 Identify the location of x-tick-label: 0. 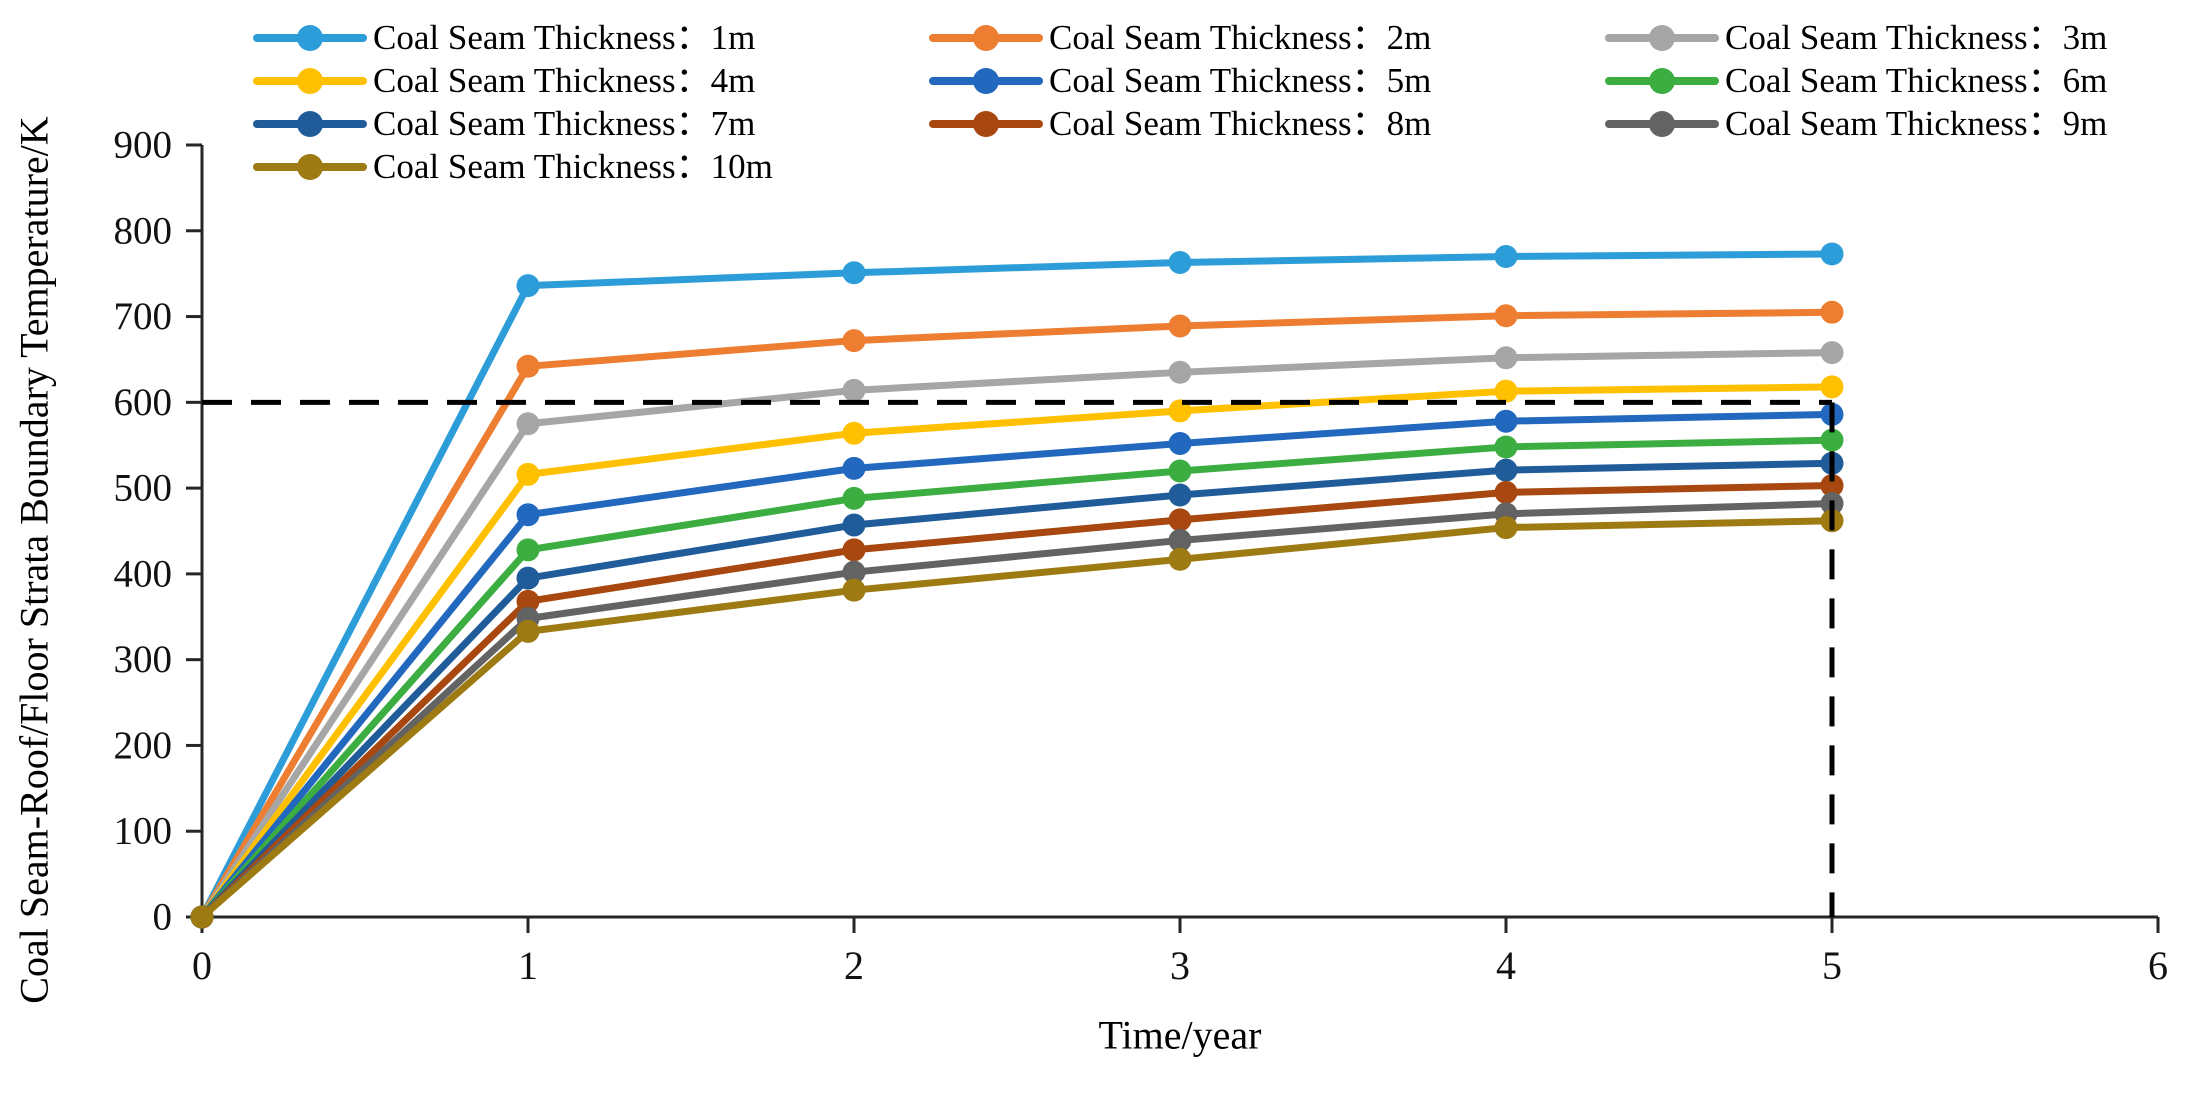
(202, 965).